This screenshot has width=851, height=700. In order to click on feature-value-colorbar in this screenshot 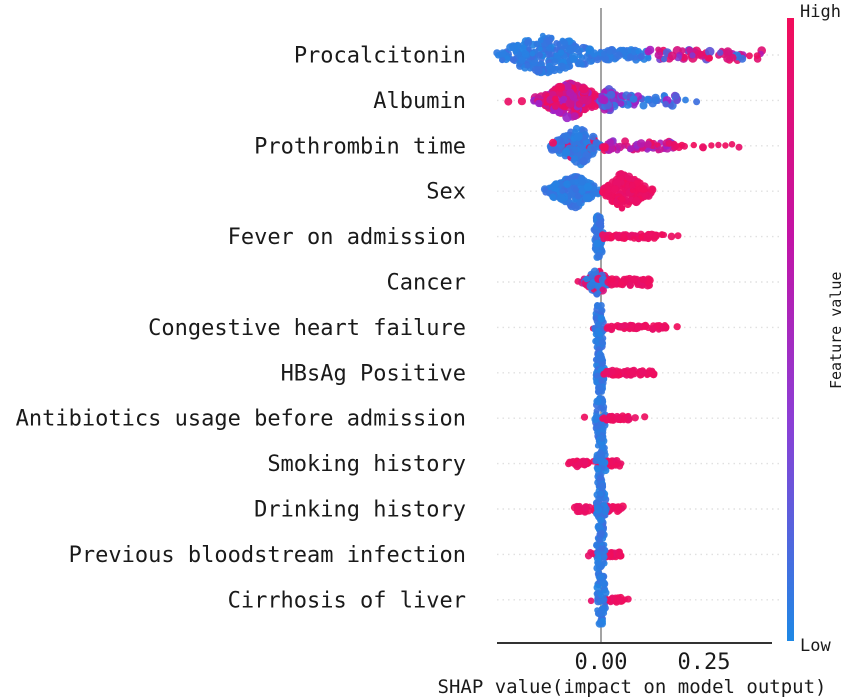, I will do `click(790, 329)`.